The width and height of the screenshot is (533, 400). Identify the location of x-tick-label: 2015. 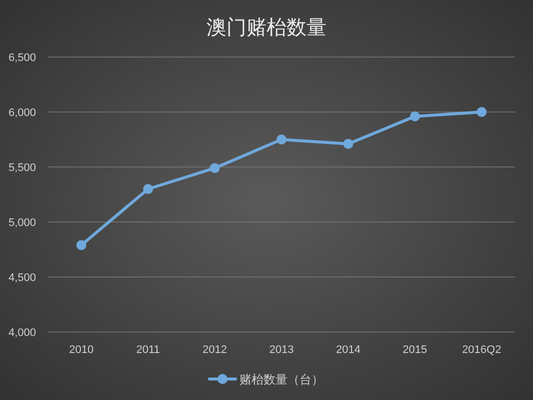
(415, 350).